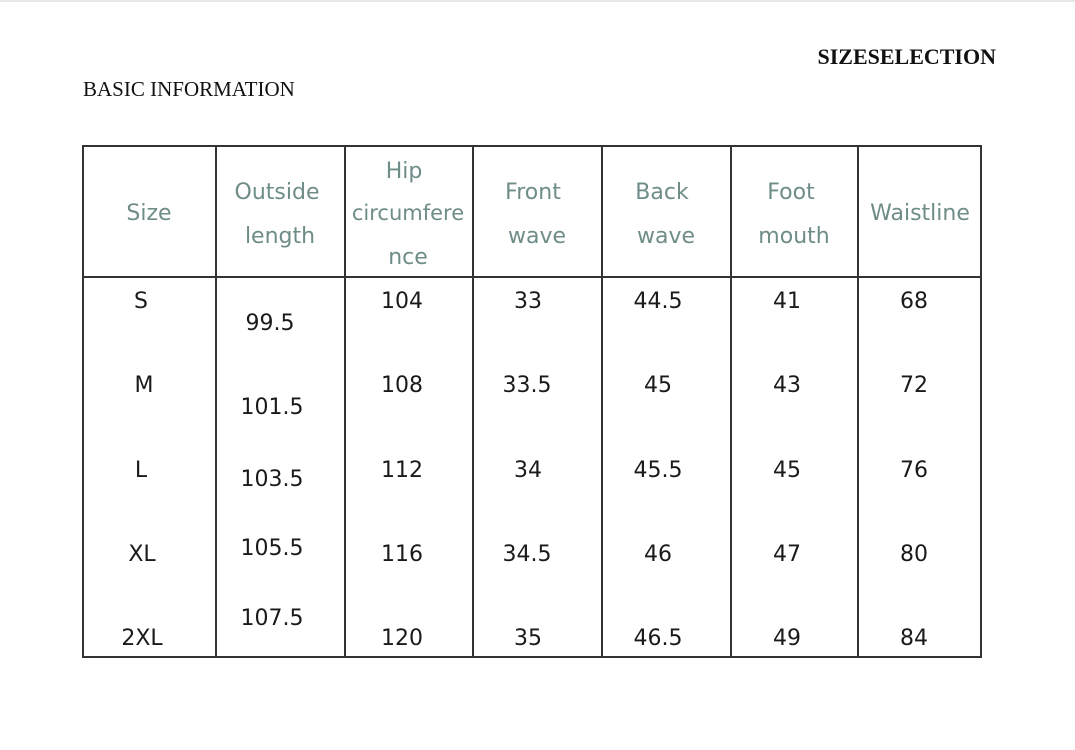 Image resolution: width=1075 pixels, height=750 pixels. Describe the element at coordinates (528, 470) in the screenshot. I see `cell-front-wave: 34` at that location.